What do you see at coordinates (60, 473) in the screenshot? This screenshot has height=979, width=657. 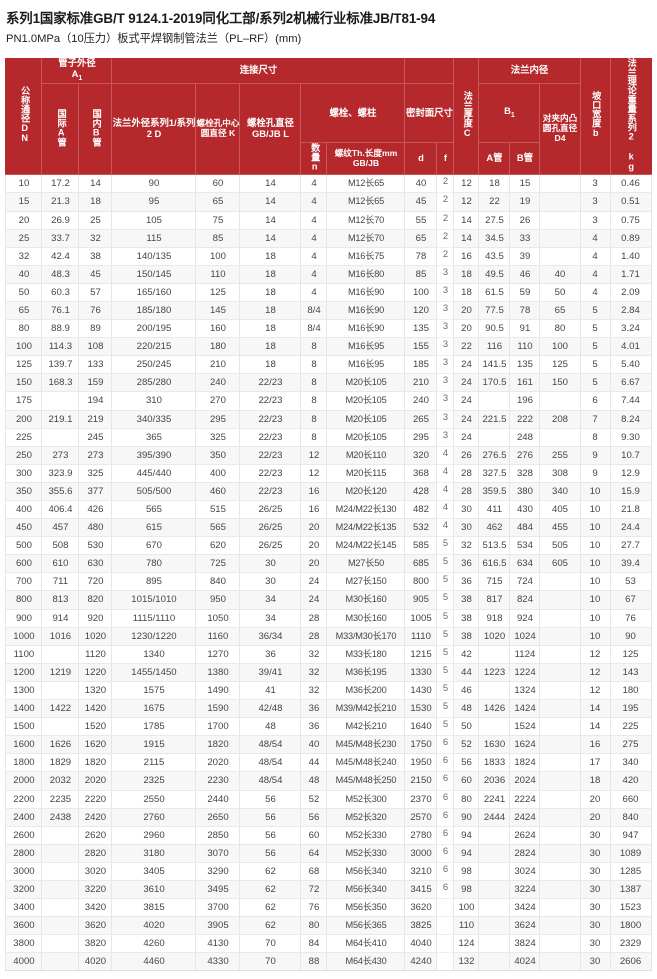 I see `cell-pipe-od-intl: 323.9` at bounding box center [60, 473].